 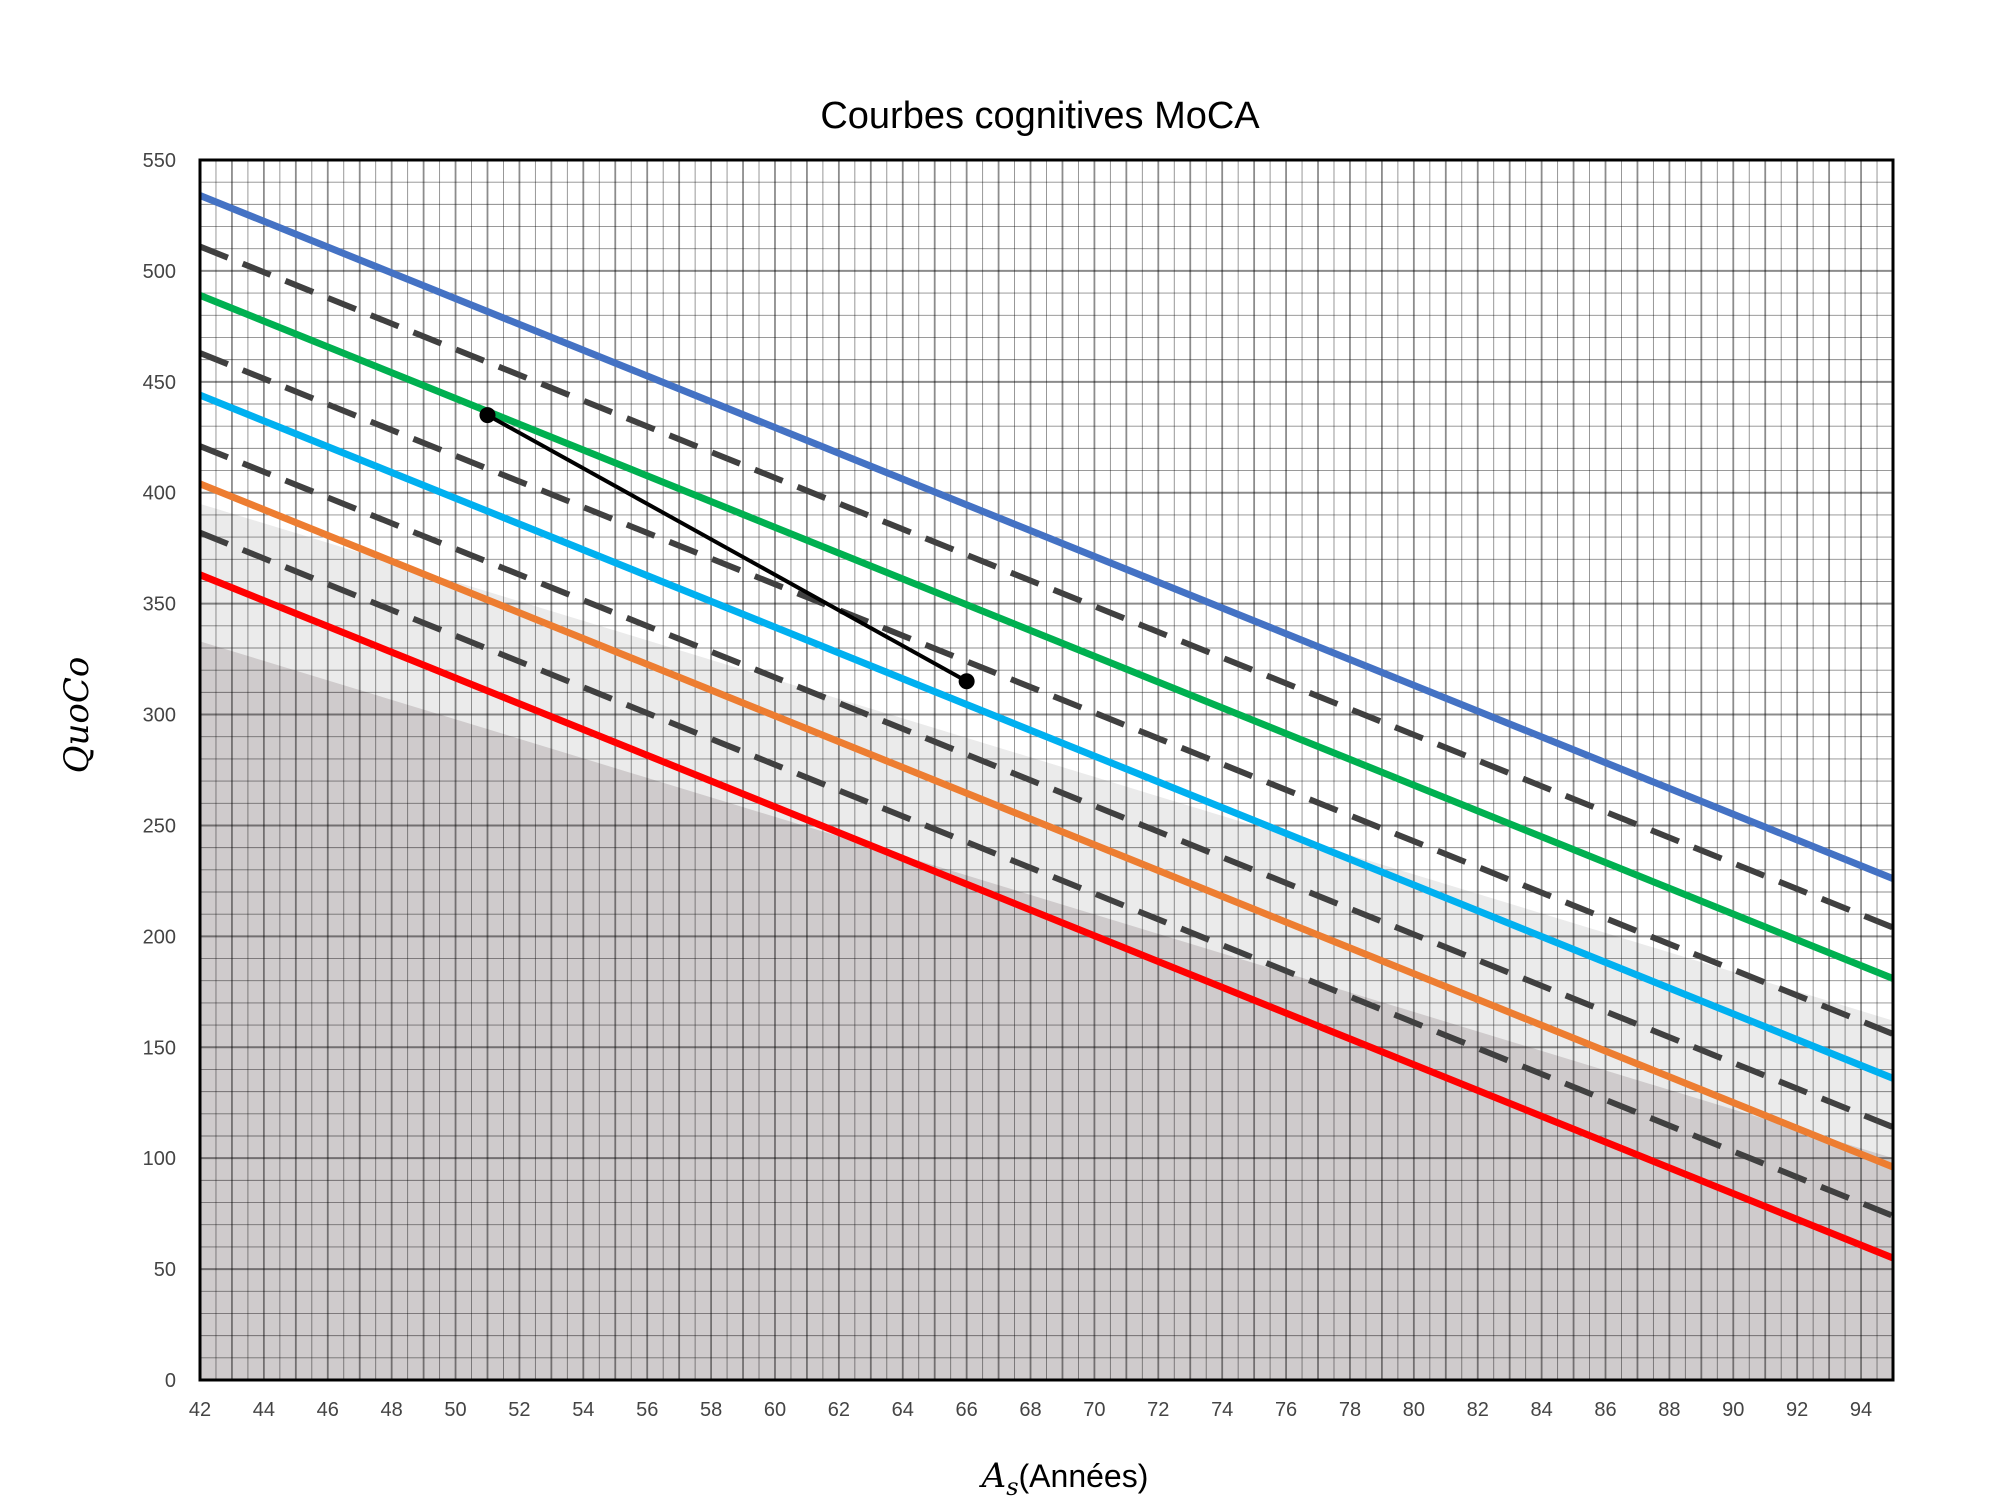 I want to click on x-tick-label: 80, so click(x=1414, y=1410).